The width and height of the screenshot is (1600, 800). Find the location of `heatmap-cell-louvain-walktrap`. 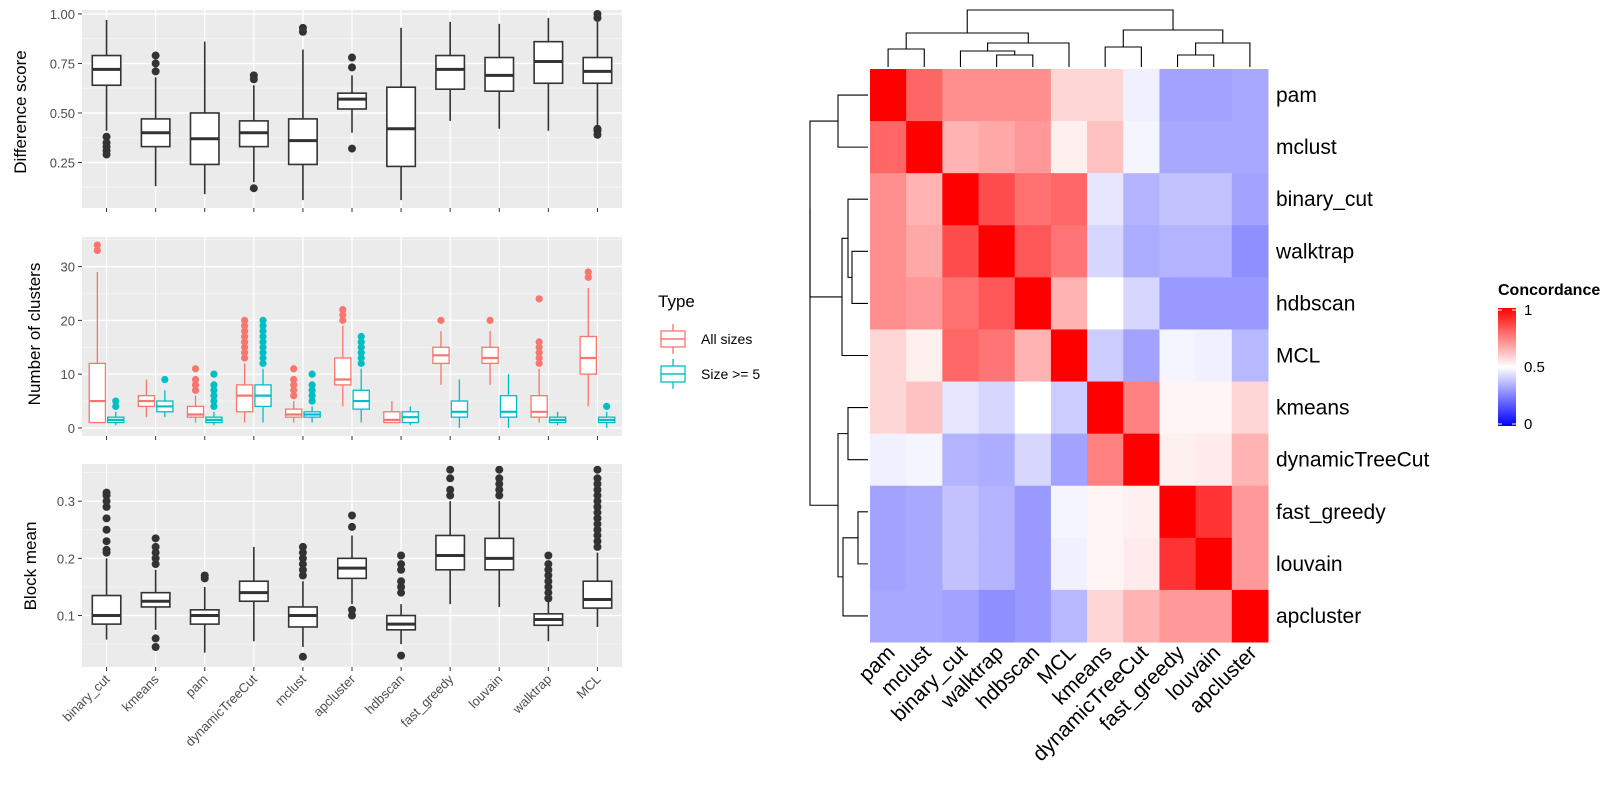

heatmap-cell-louvain-walktrap is located at coordinates (997, 564).